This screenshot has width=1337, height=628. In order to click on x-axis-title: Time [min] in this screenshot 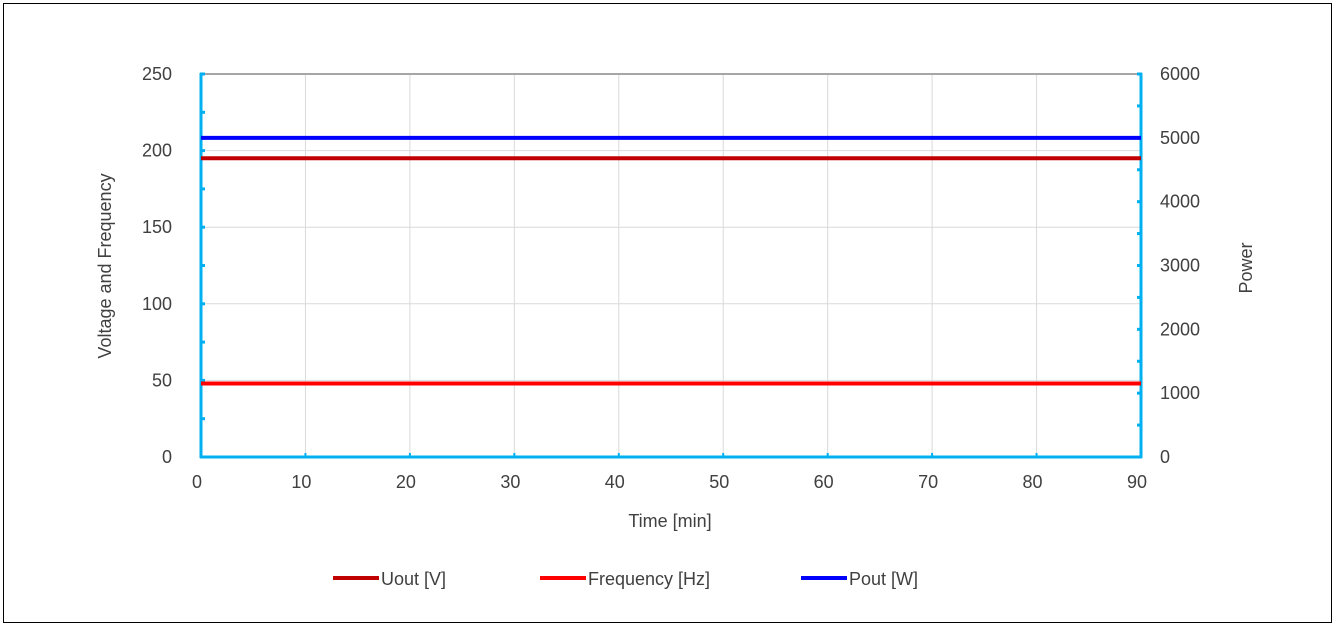, I will do `click(669, 521)`.